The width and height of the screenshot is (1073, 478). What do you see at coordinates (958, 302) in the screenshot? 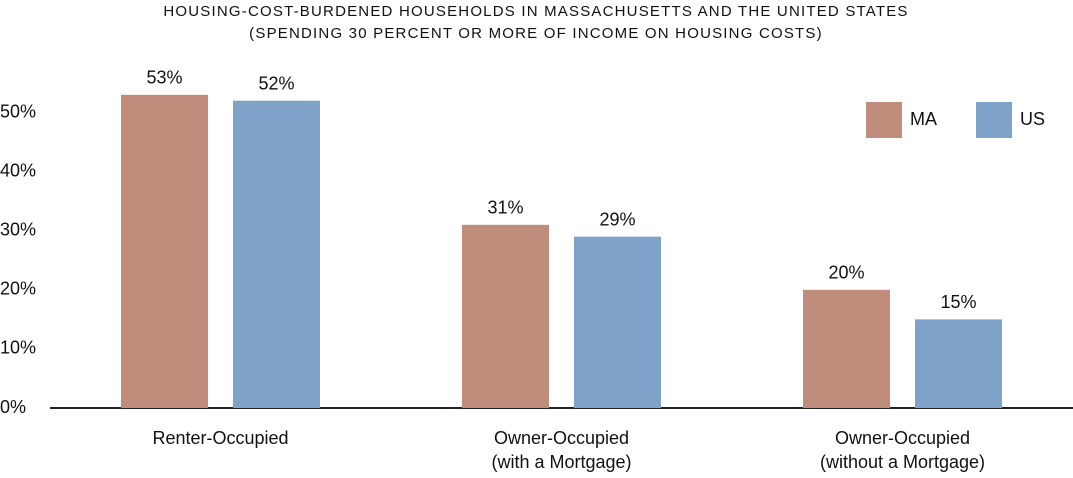
I see `value-label: 15%` at bounding box center [958, 302].